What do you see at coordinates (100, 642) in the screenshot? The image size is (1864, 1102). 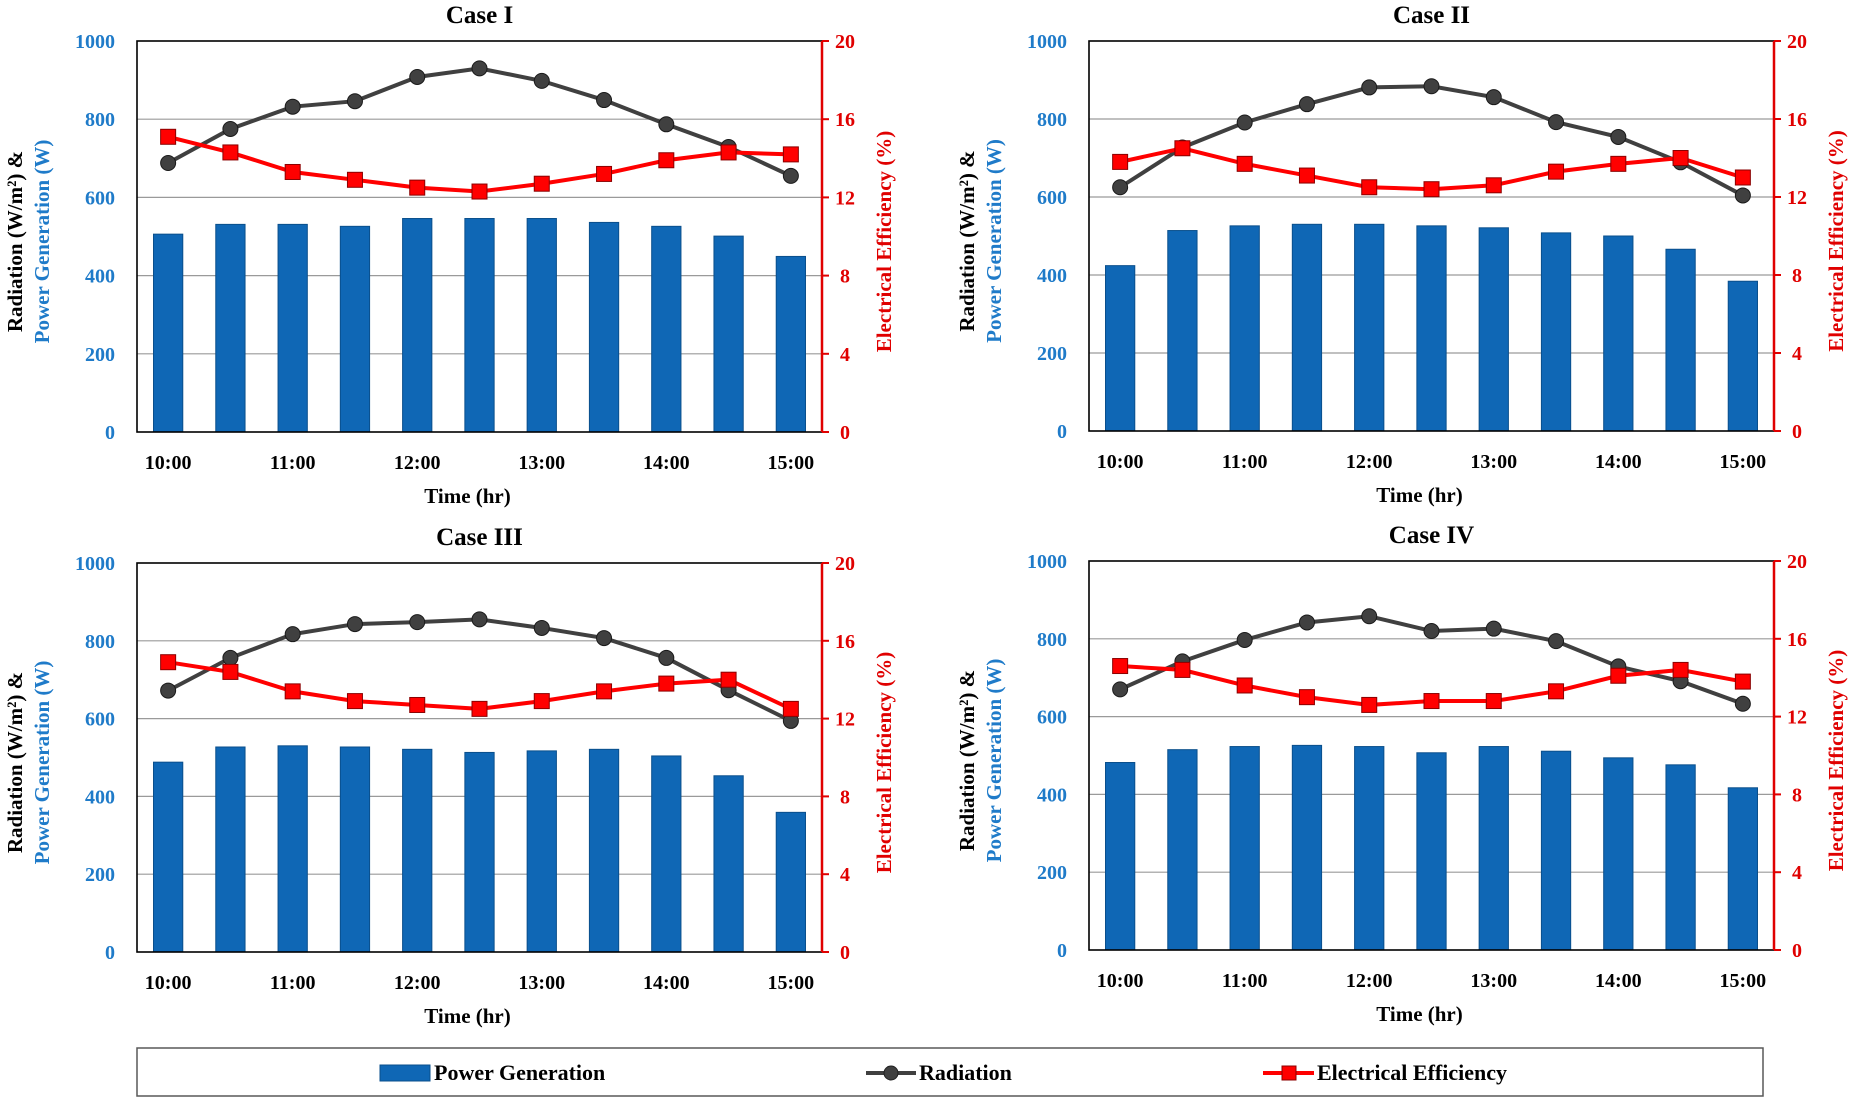 I see `y-tick-label: 800` at bounding box center [100, 642].